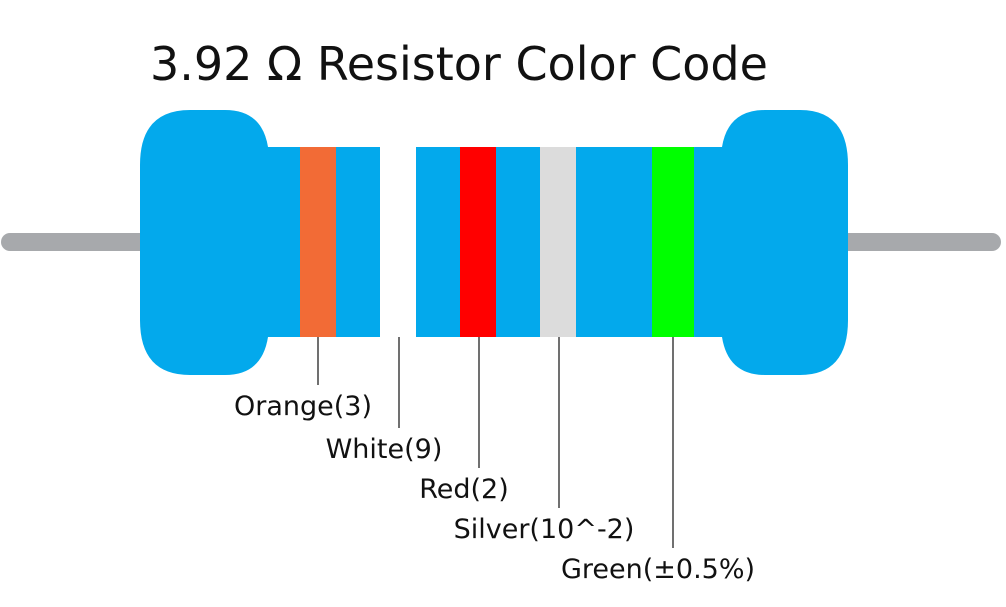 The image size is (1006, 607). Describe the element at coordinates (204, 242) in the screenshot. I see `end-cap-left` at that location.